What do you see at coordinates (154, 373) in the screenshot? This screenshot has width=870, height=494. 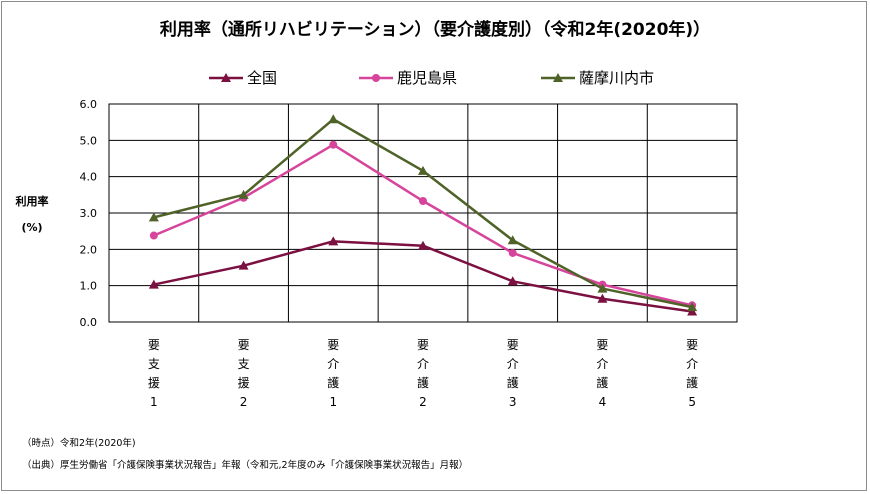 I see `category-label: 要支援 1` at bounding box center [154, 373].